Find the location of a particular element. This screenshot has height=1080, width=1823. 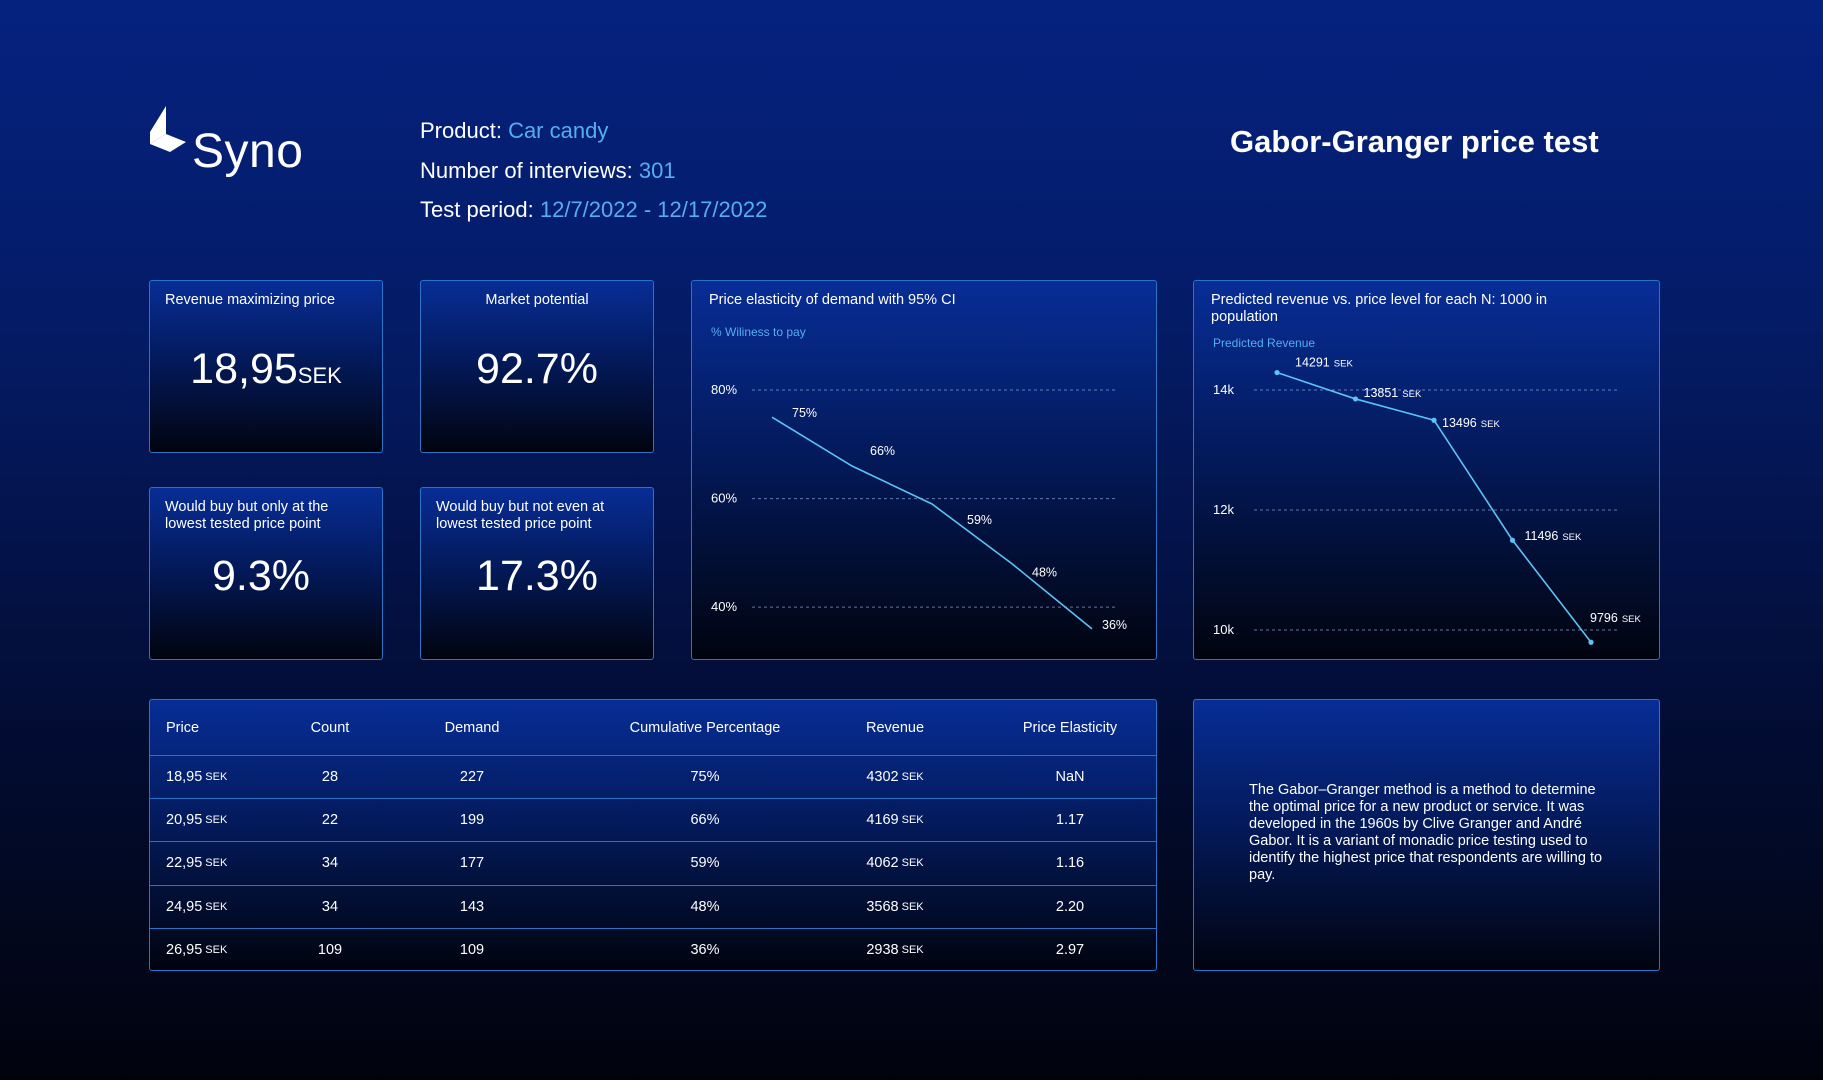

header-cumulative: Cumulative Percentage is located at coordinates (705, 727).